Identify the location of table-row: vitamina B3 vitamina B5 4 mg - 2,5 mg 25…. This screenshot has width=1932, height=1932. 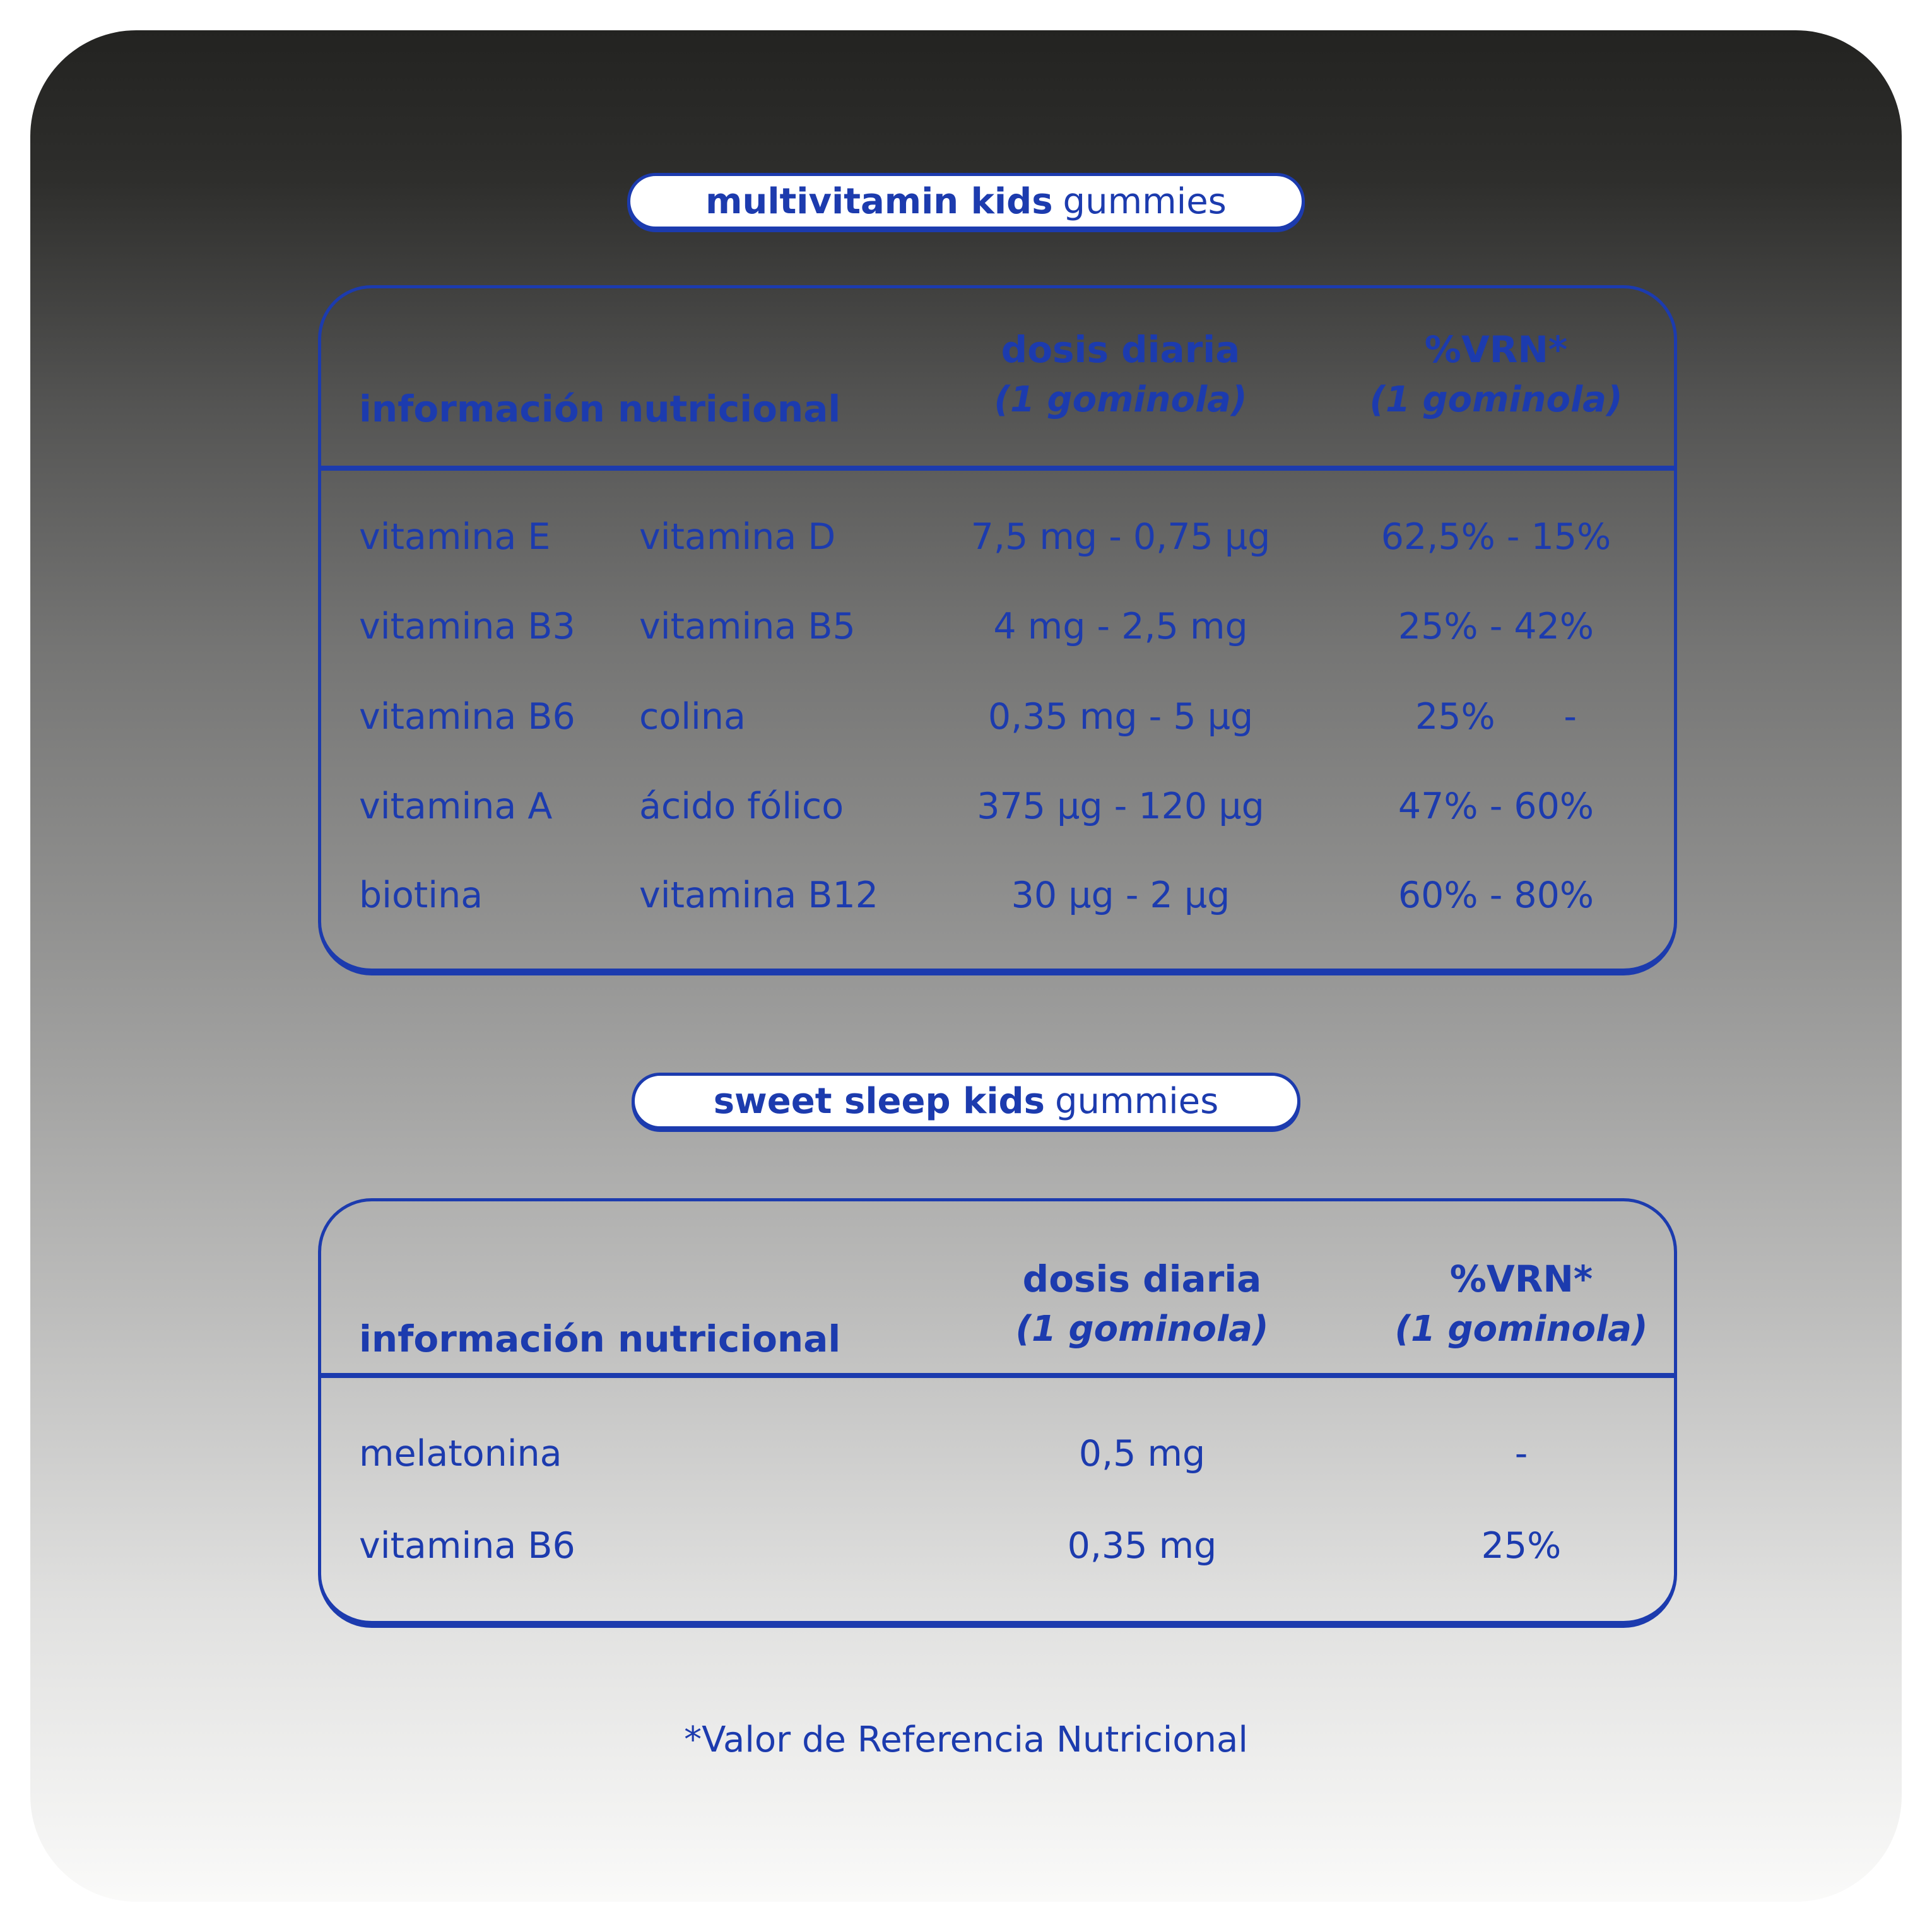
(997, 626).